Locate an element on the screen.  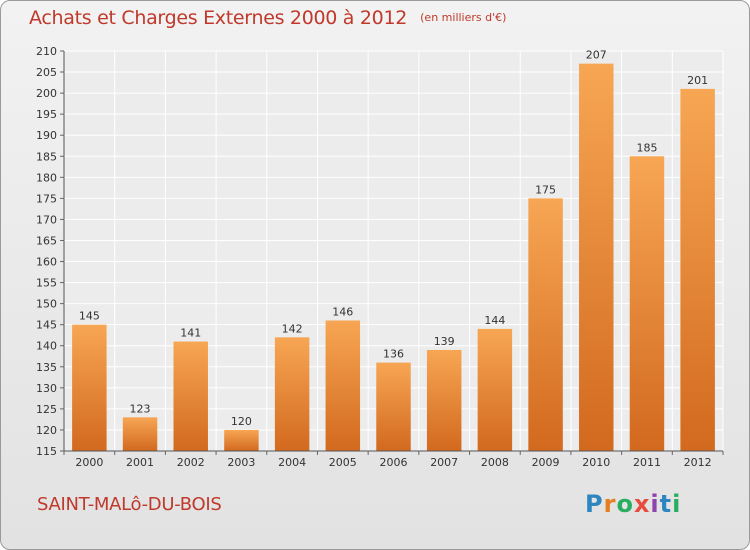
logo-letter: P is located at coordinates (594, 504).